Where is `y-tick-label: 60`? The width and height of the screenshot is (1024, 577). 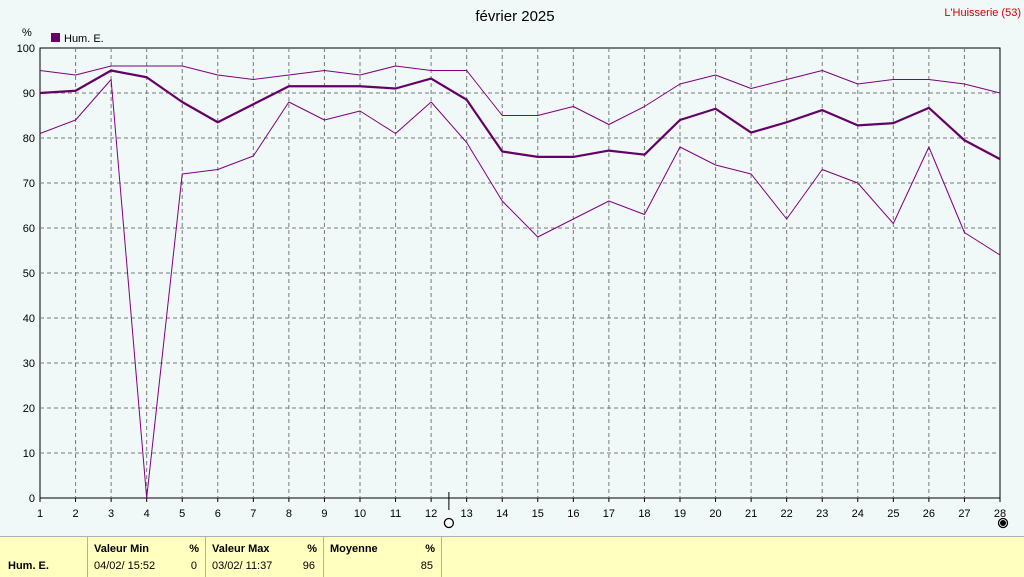 y-tick-label: 60 is located at coordinates (29, 229).